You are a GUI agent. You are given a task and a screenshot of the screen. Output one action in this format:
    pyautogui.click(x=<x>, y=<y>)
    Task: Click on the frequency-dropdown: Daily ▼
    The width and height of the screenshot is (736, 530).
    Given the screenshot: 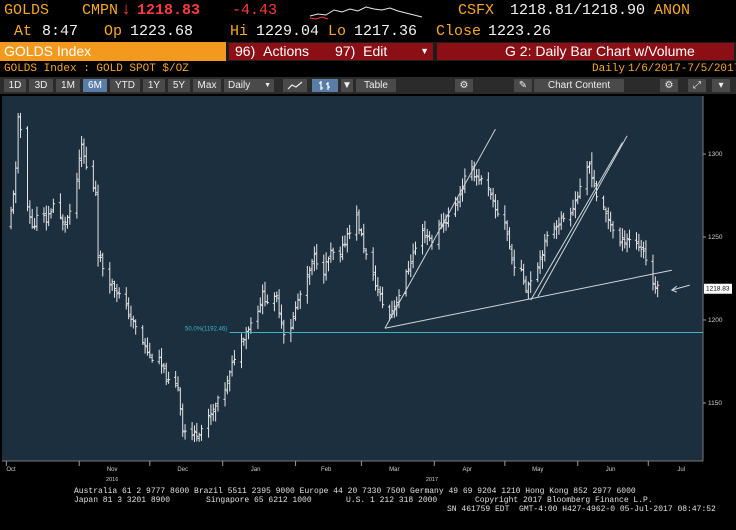 What is the action you would take?
    pyautogui.click(x=249, y=85)
    